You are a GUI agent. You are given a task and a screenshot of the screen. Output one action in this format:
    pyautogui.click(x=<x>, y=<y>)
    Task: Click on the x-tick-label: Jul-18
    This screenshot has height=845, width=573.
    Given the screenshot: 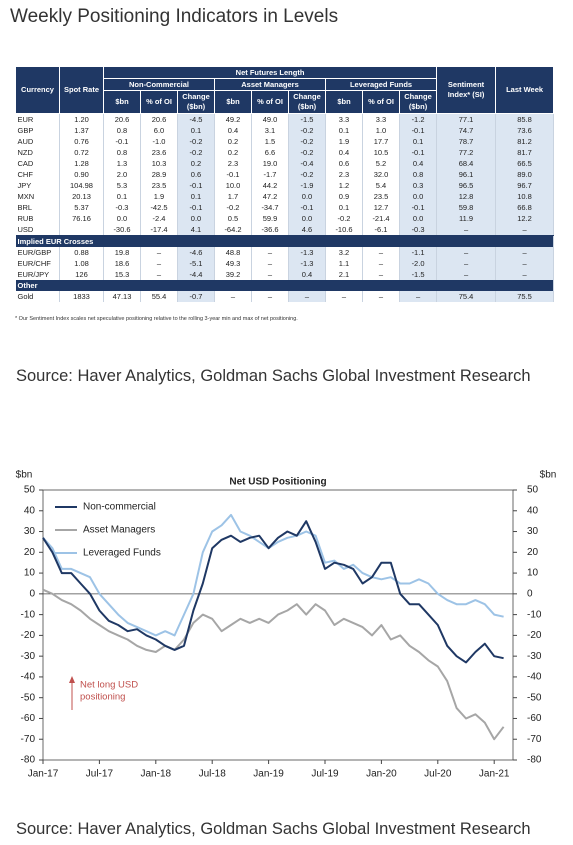 What is the action you would take?
    pyautogui.click(x=213, y=774)
    